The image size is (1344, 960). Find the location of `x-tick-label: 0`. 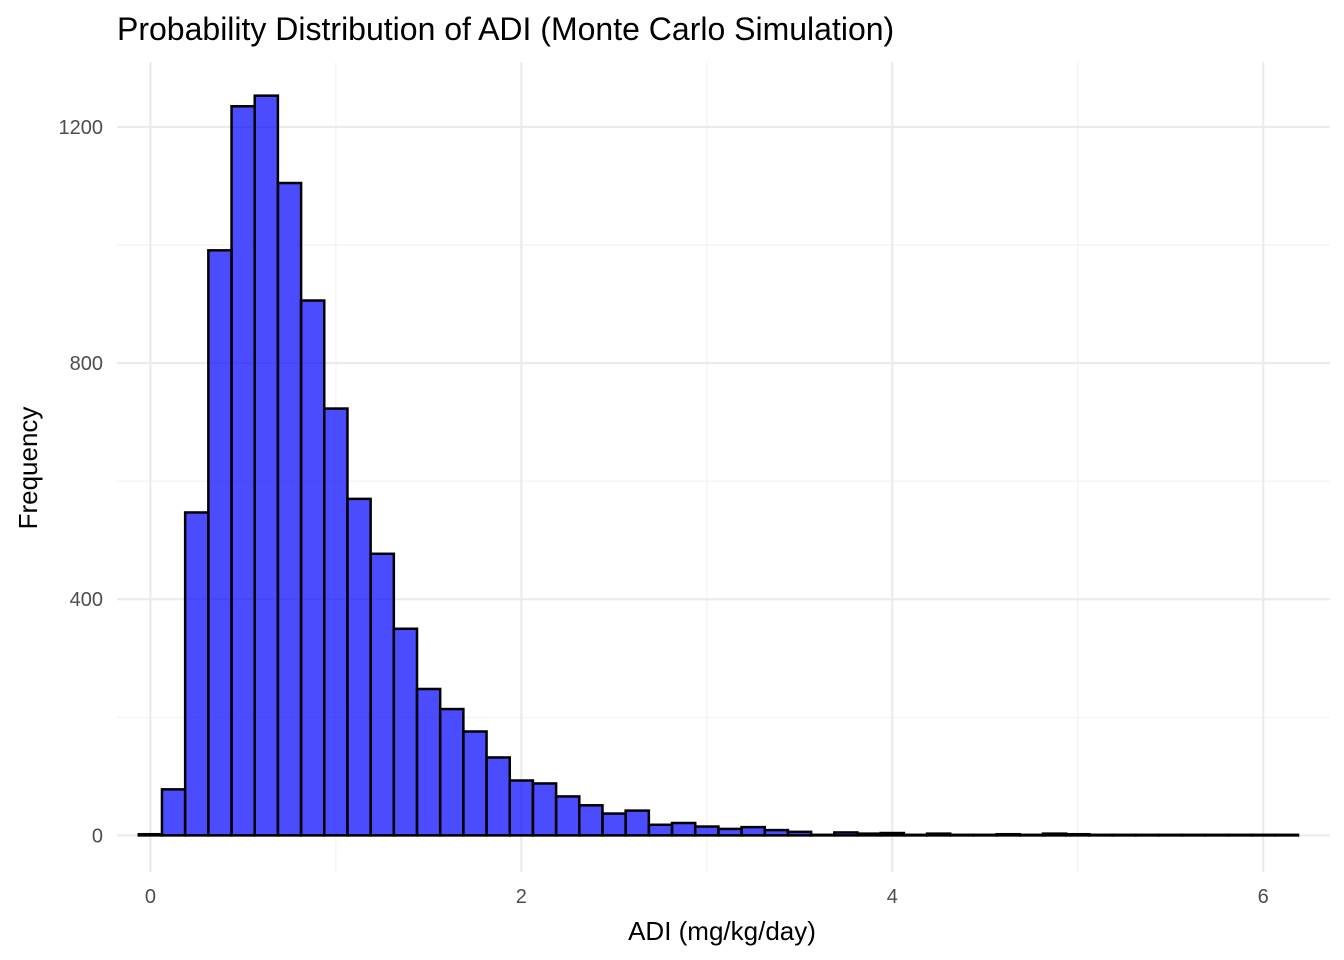

x-tick-label: 0 is located at coordinates (150, 897).